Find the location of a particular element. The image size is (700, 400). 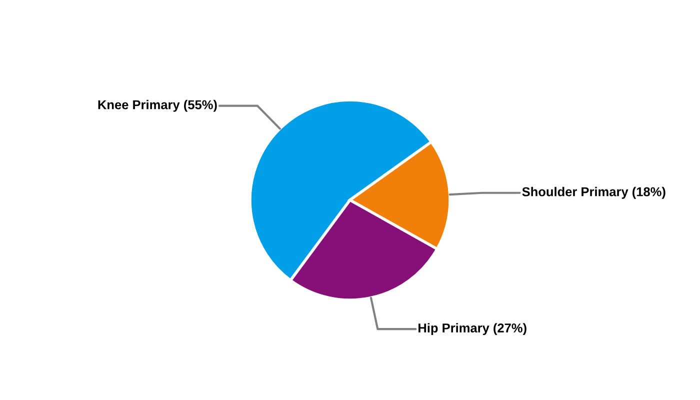

slice-label: Shoulder Primary (18%) is located at coordinates (594, 192).